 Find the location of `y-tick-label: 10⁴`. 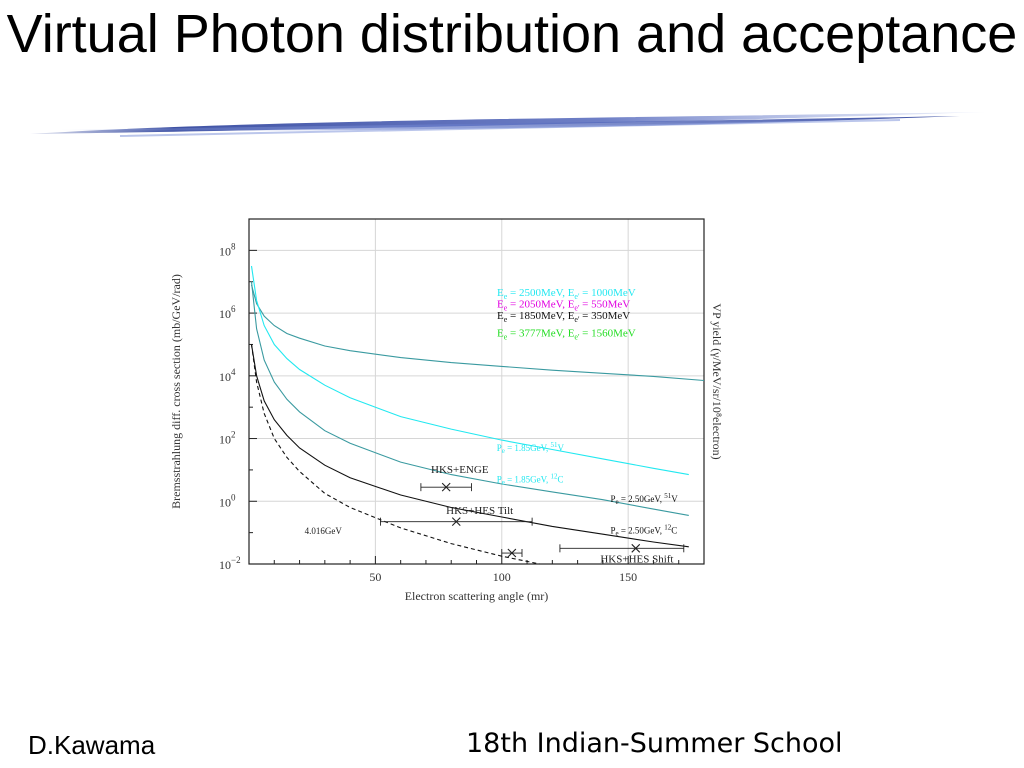

y-tick-label: 10⁴ is located at coordinates (227, 375).